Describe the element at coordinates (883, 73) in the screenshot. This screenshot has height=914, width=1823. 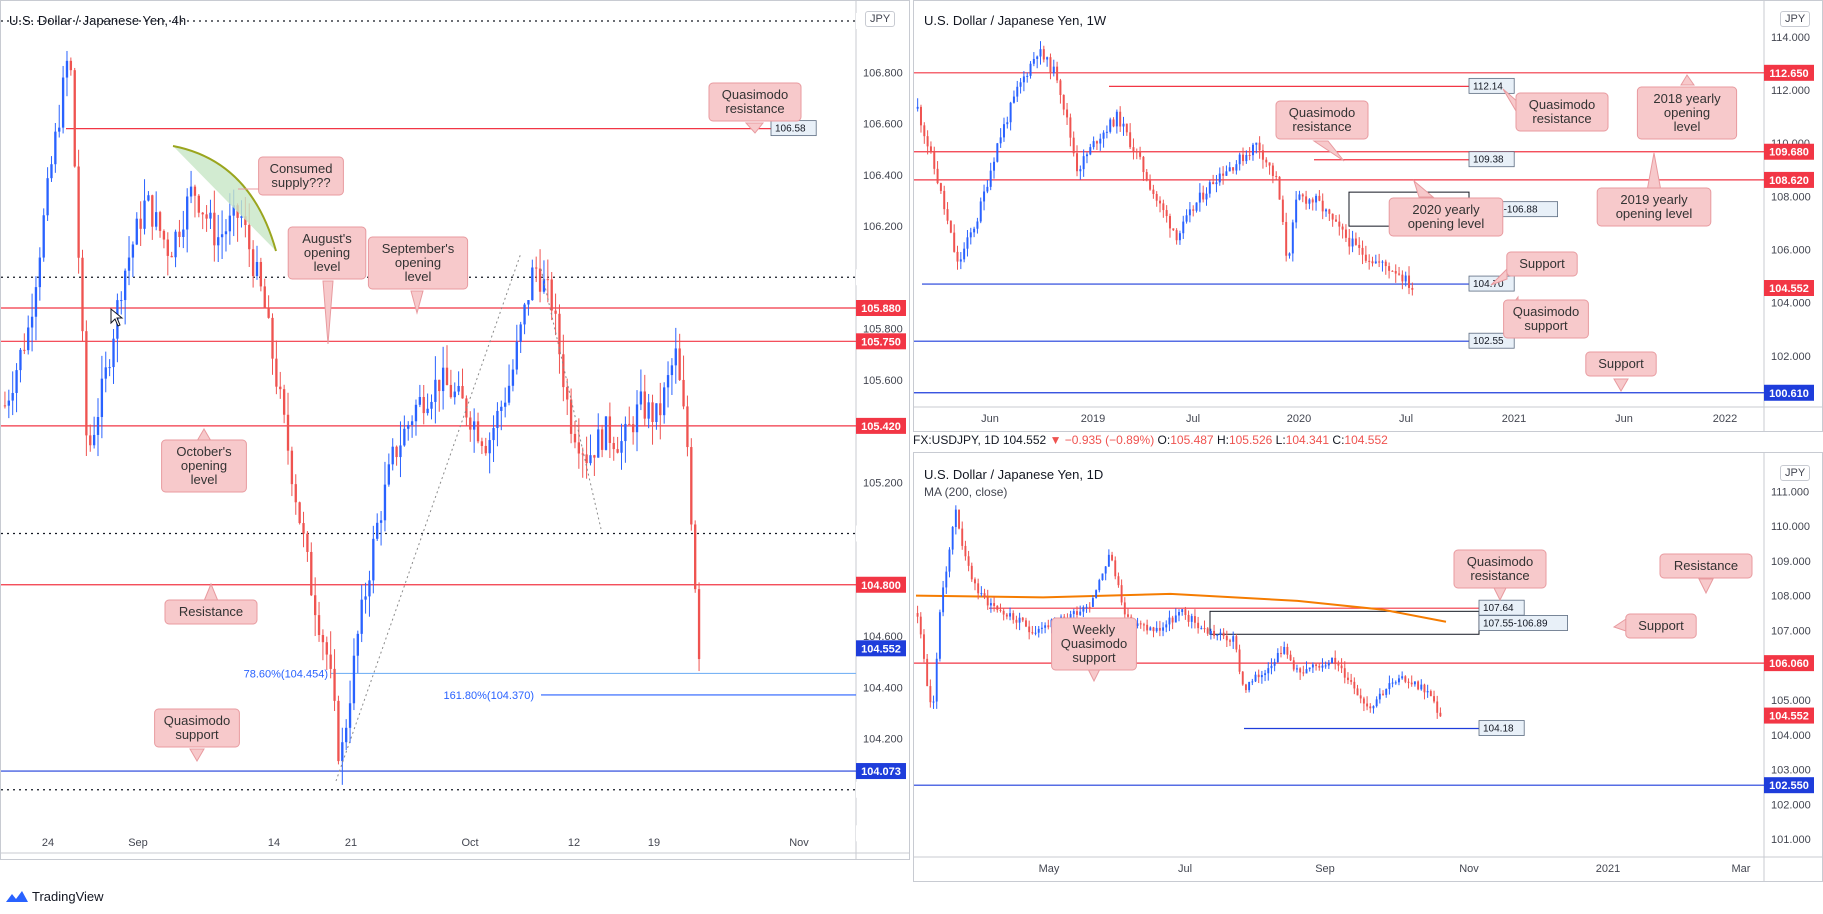
I see `y-tick: 106.800` at that location.